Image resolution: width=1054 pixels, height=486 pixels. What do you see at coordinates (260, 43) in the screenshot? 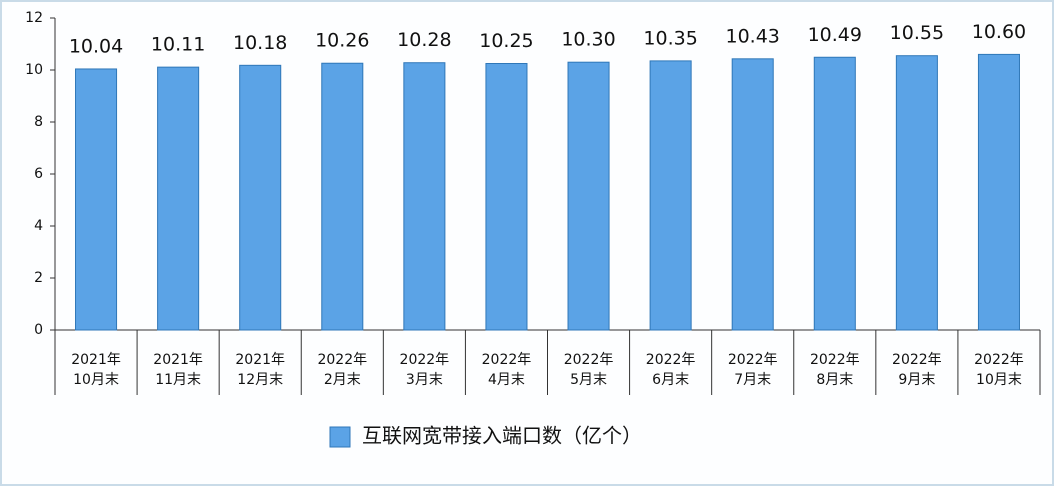
I see `value-label: 10.18` at bounding box center [260, 43].